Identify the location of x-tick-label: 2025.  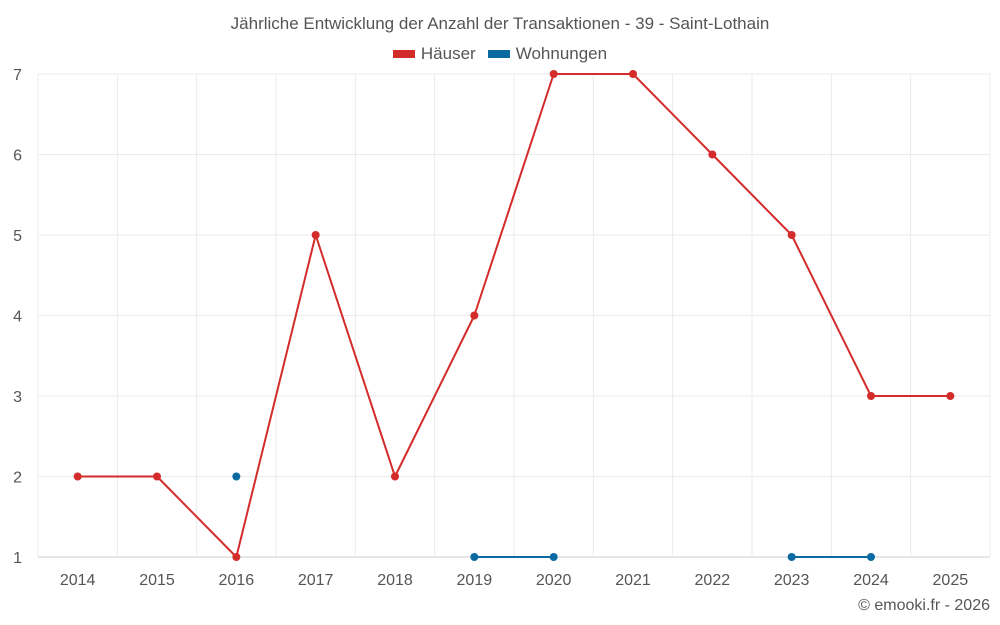
(951, 580).